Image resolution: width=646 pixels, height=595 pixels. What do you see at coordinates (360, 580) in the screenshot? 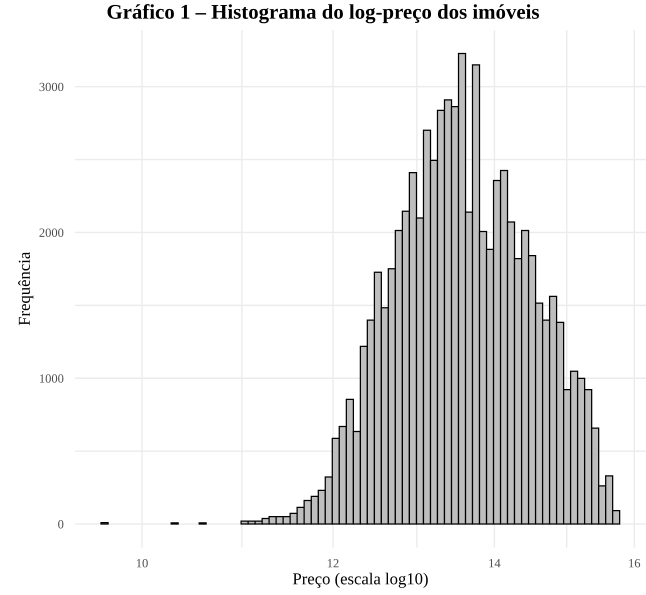
I see `x-axis-title: Preço (escala log10)` at bounding box center [360, 580].